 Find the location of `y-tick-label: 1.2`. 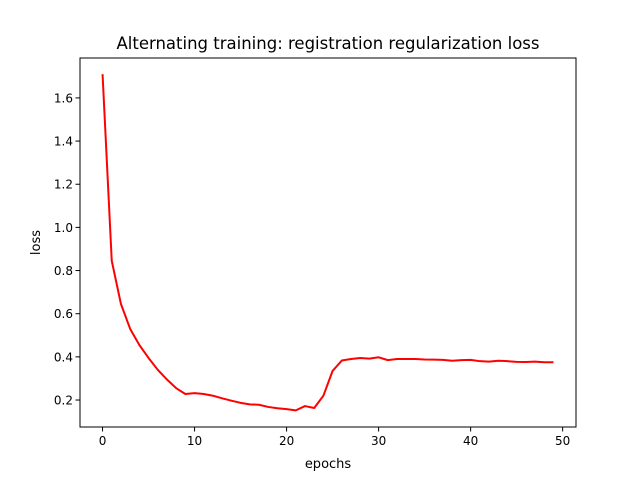

y-tick-label: 1.2 is located at coordinates (63, 185).